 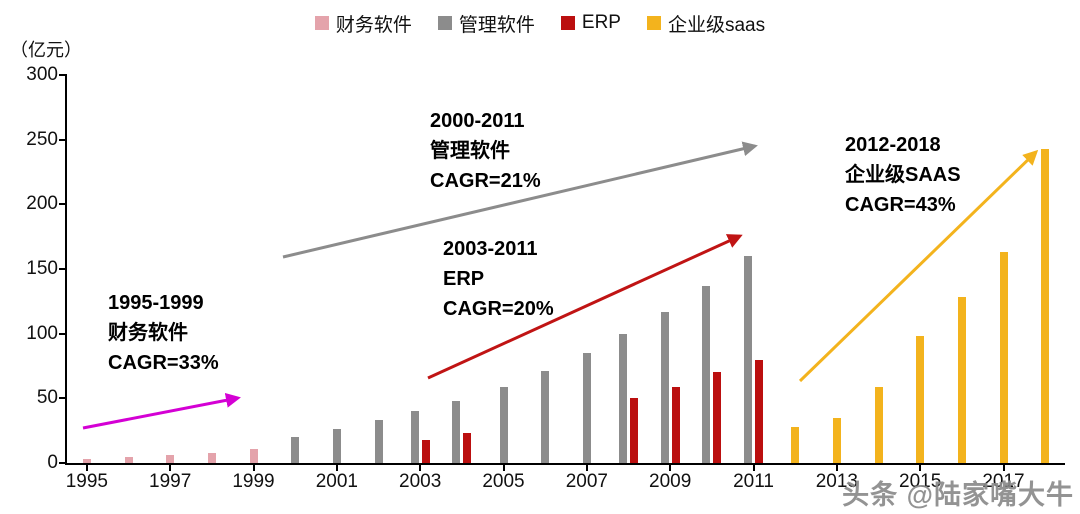 I want to click on annotation-line: 1995-1999, so click(x=156, y=303).